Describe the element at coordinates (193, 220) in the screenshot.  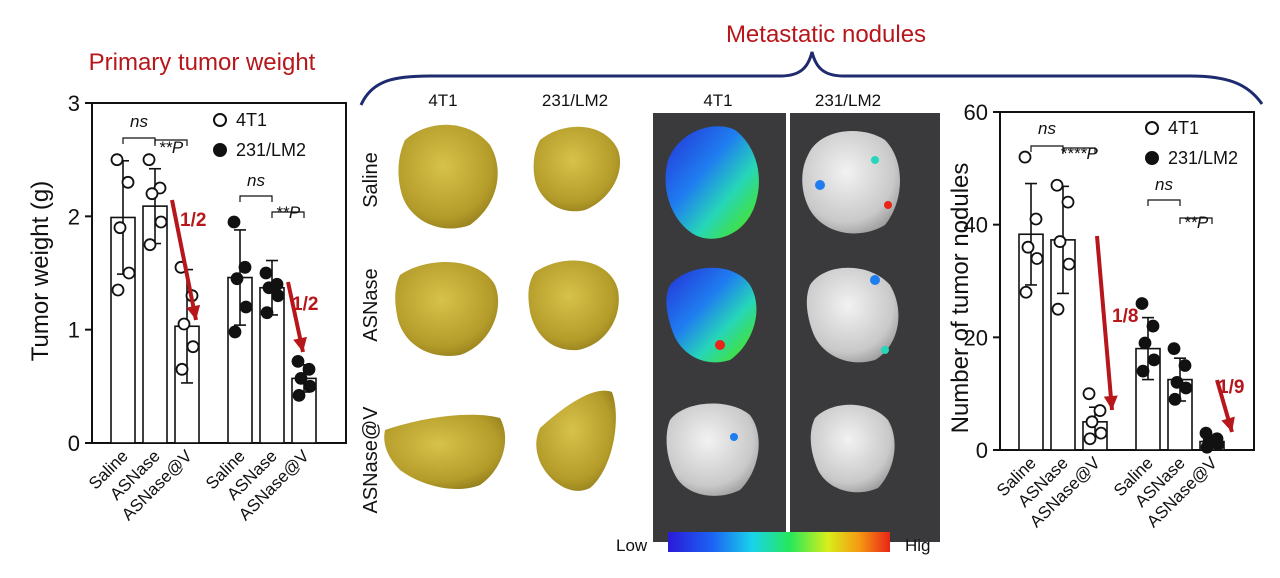
I see `reduction-ratio: 1/2` at that location.